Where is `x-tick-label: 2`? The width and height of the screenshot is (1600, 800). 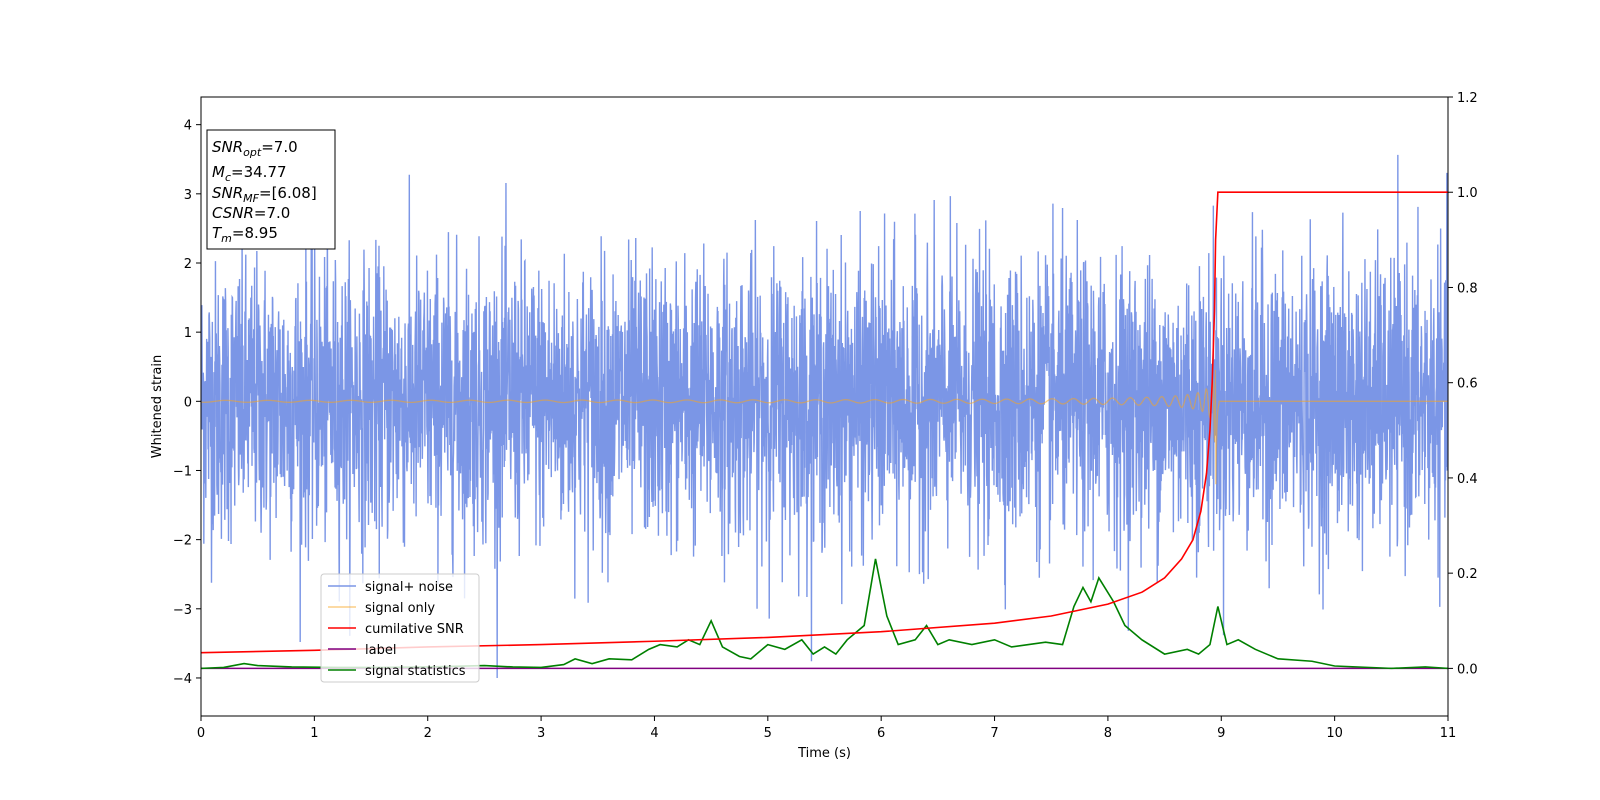
x-tick-label: 2 is located at coordinates (428, 733).